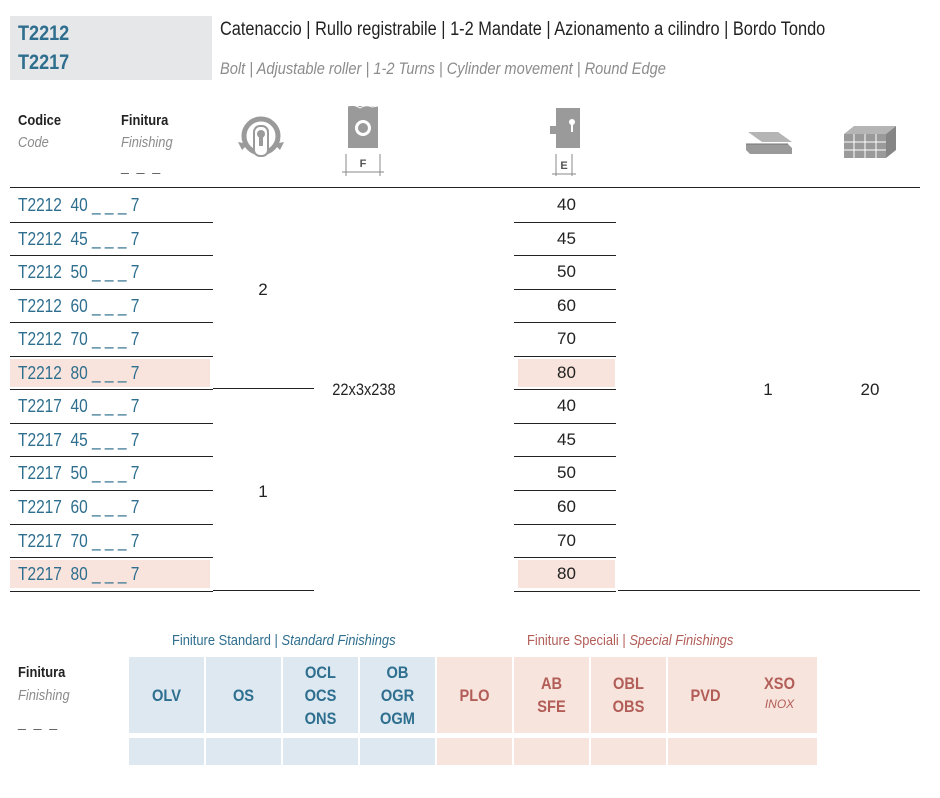 The image size is (940, 798). What do you see at coordinates (261, 136) in the screenshot?
I see `cylinder-turns-icon` at bounding box center [261, 136].